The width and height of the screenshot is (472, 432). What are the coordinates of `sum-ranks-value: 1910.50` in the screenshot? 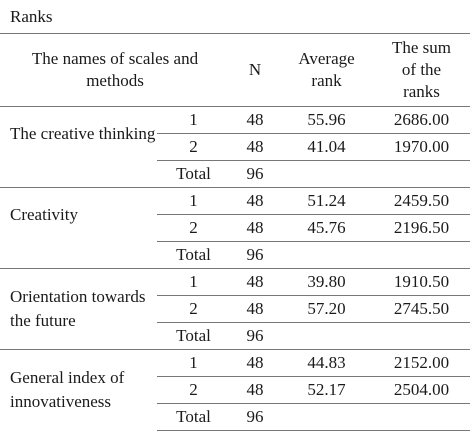 It's located at (422, 282).